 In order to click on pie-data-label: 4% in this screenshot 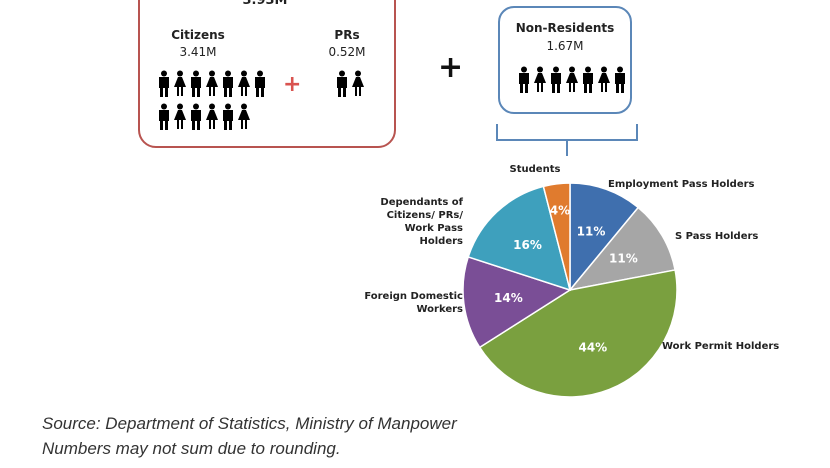, I will do `click(560, 210)`.